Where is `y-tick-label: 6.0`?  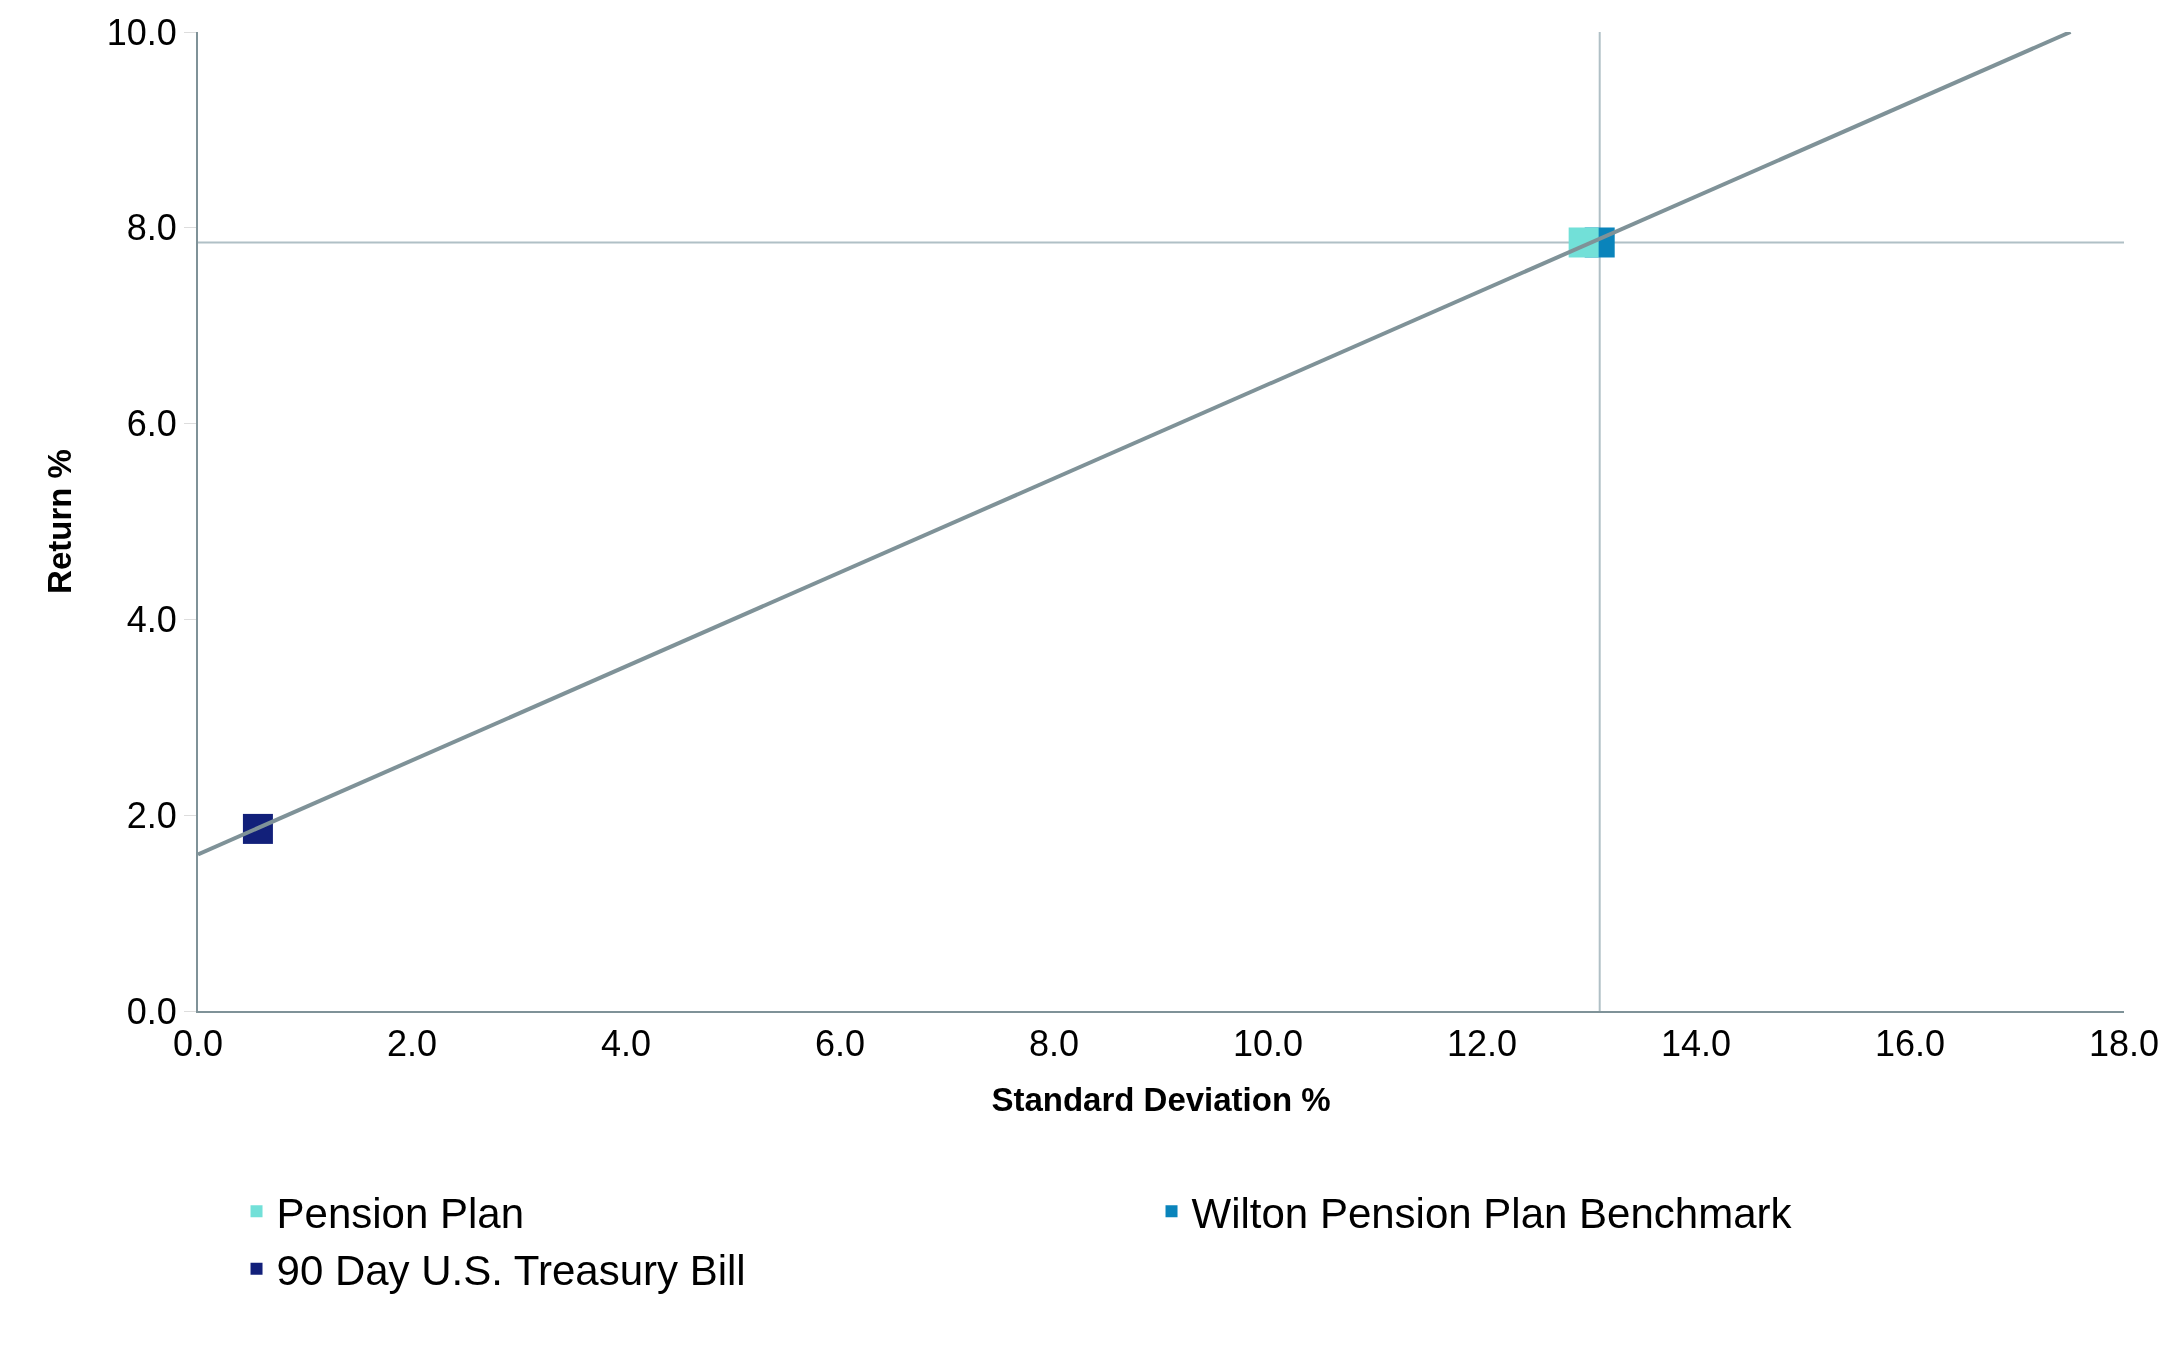
y-tick-label: 6.0 is located at coordinates (151, 424).